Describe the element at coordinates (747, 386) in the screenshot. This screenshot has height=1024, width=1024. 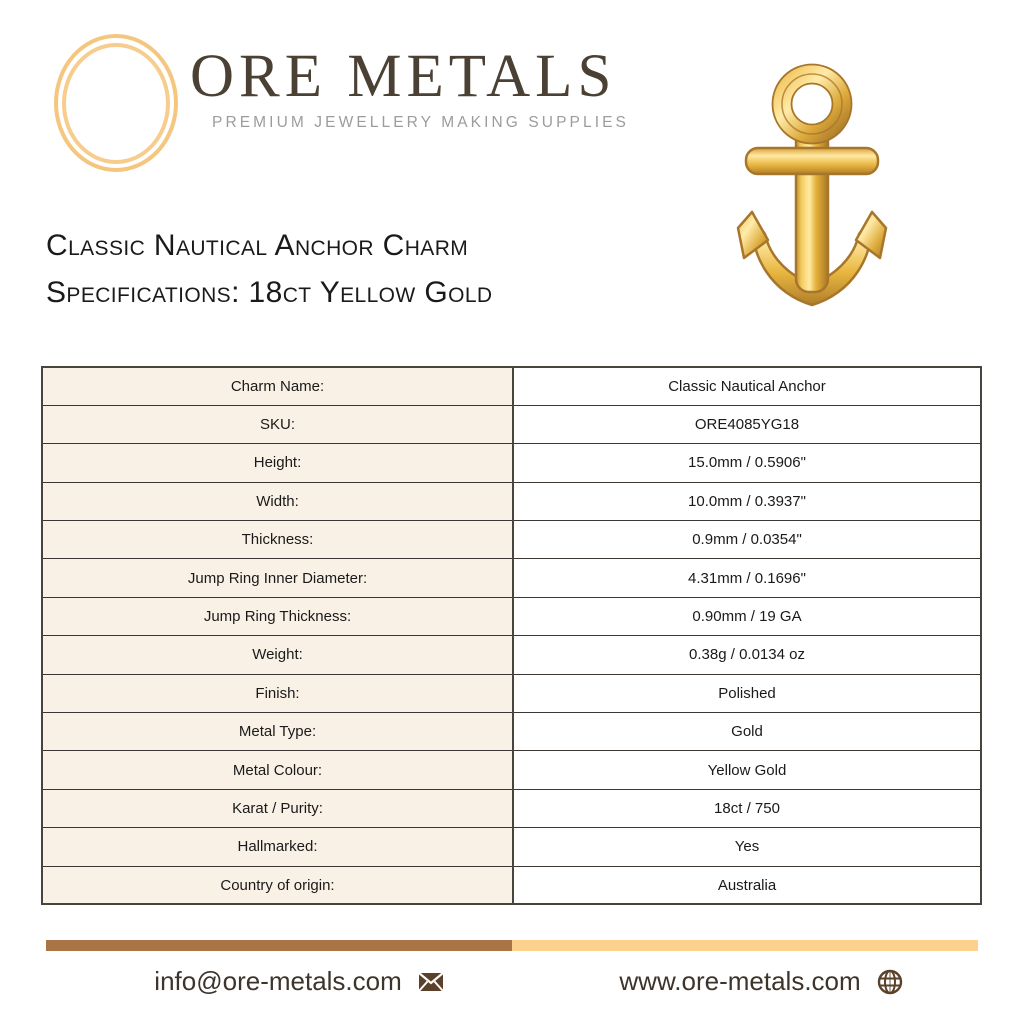
I see `spec-value-cell: Classic Nautical Anchor` at that location.